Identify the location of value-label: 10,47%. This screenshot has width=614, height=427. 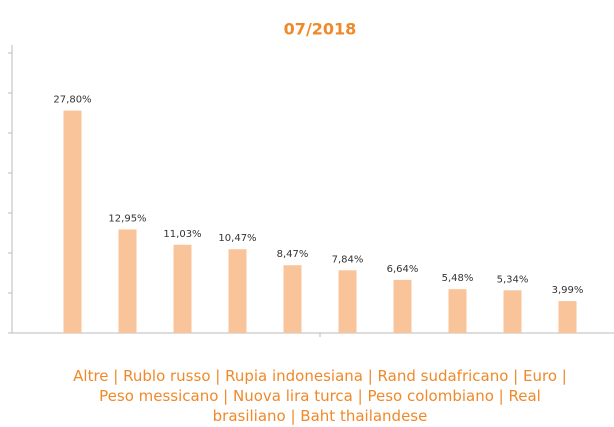
(237, 238).